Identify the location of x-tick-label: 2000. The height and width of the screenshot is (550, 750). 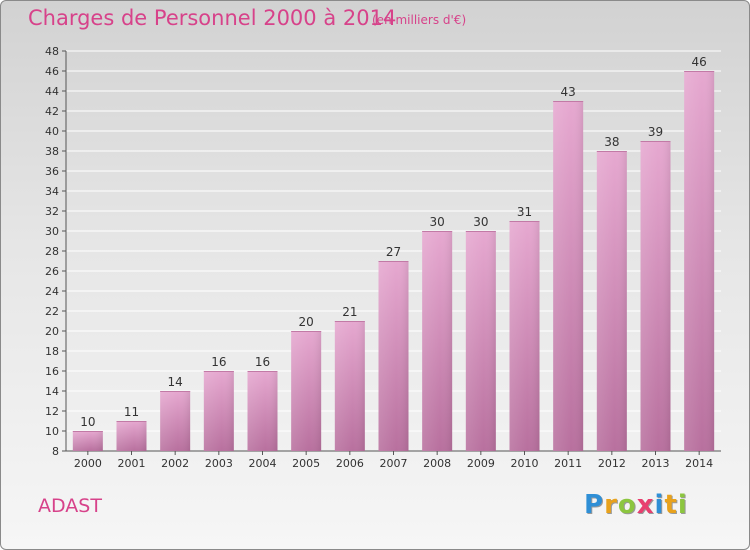
(88, 463).